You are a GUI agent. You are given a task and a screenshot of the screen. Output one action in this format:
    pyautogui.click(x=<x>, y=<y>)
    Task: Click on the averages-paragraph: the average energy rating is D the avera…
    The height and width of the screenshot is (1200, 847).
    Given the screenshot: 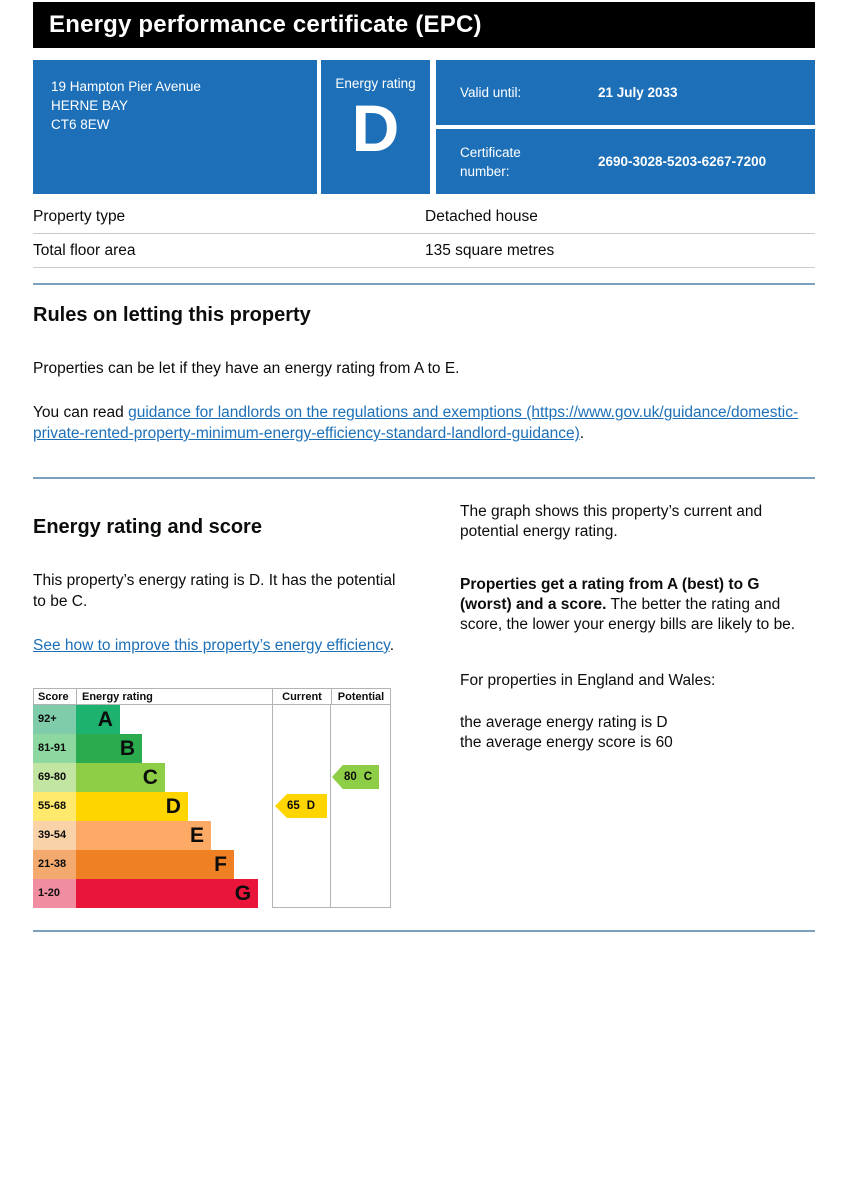 What is the action you would take?
    pyautogui.click(x=637, y=733)
    